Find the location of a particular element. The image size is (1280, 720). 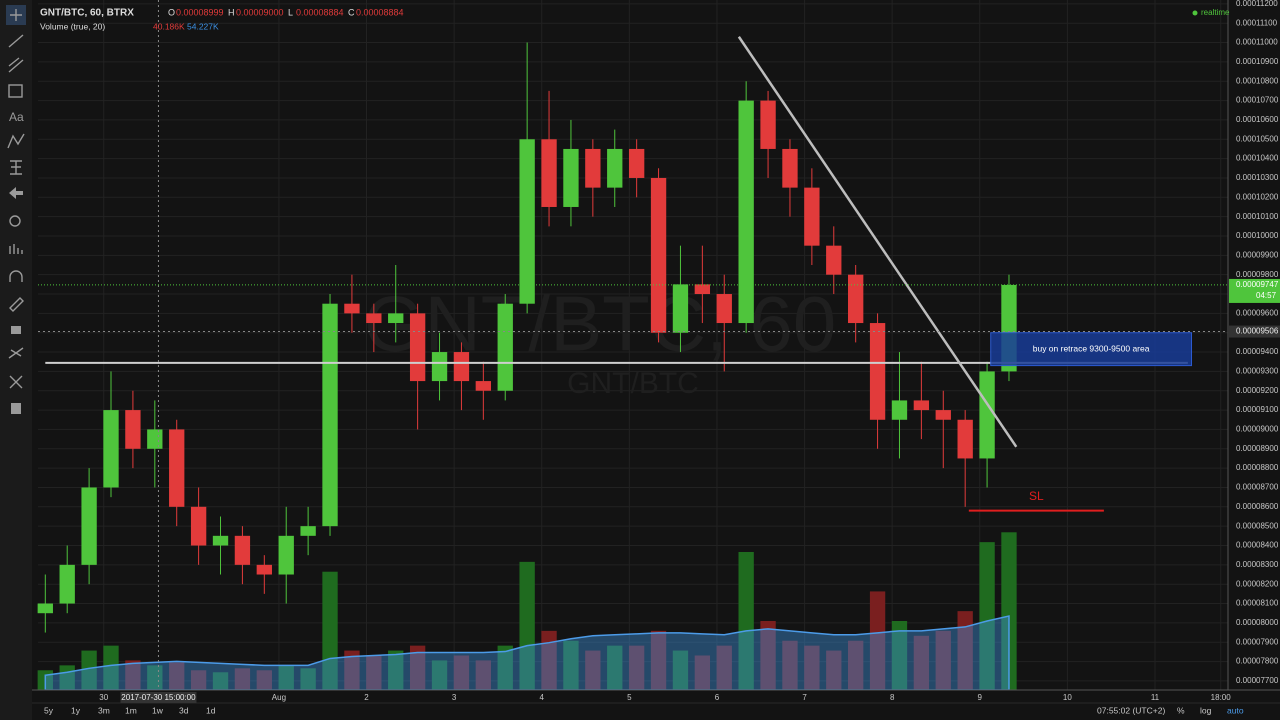

volume-legend: Volume (true, 20) is located at coordinates (72, 26).